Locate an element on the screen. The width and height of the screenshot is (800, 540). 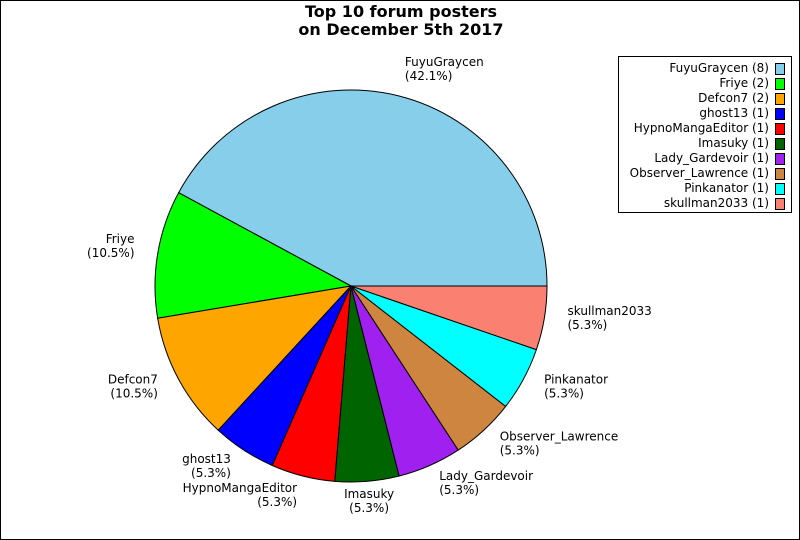
legend-label: Imasuky (1) is located at coordinates (733, 143).